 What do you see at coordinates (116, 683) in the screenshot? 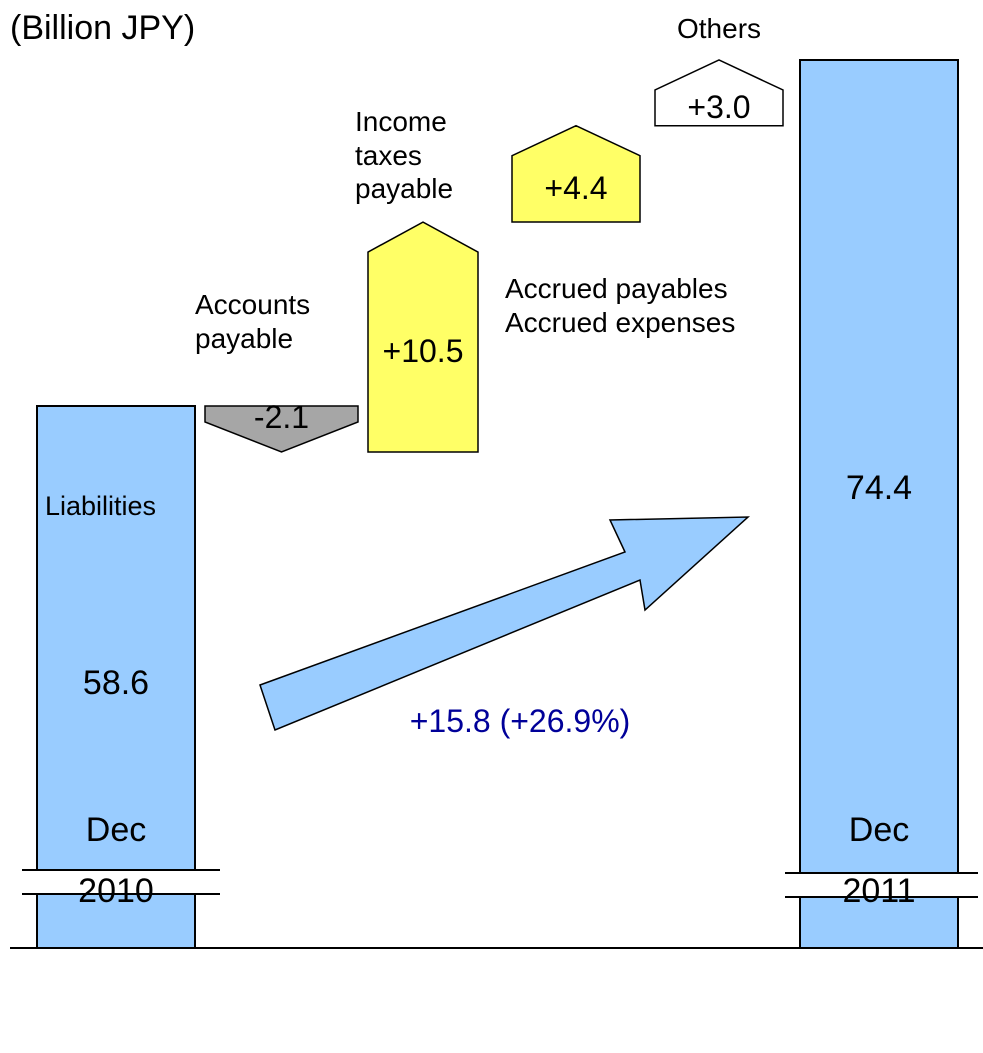
I see `total-value: 58.6` at bounding box center [116, 683].